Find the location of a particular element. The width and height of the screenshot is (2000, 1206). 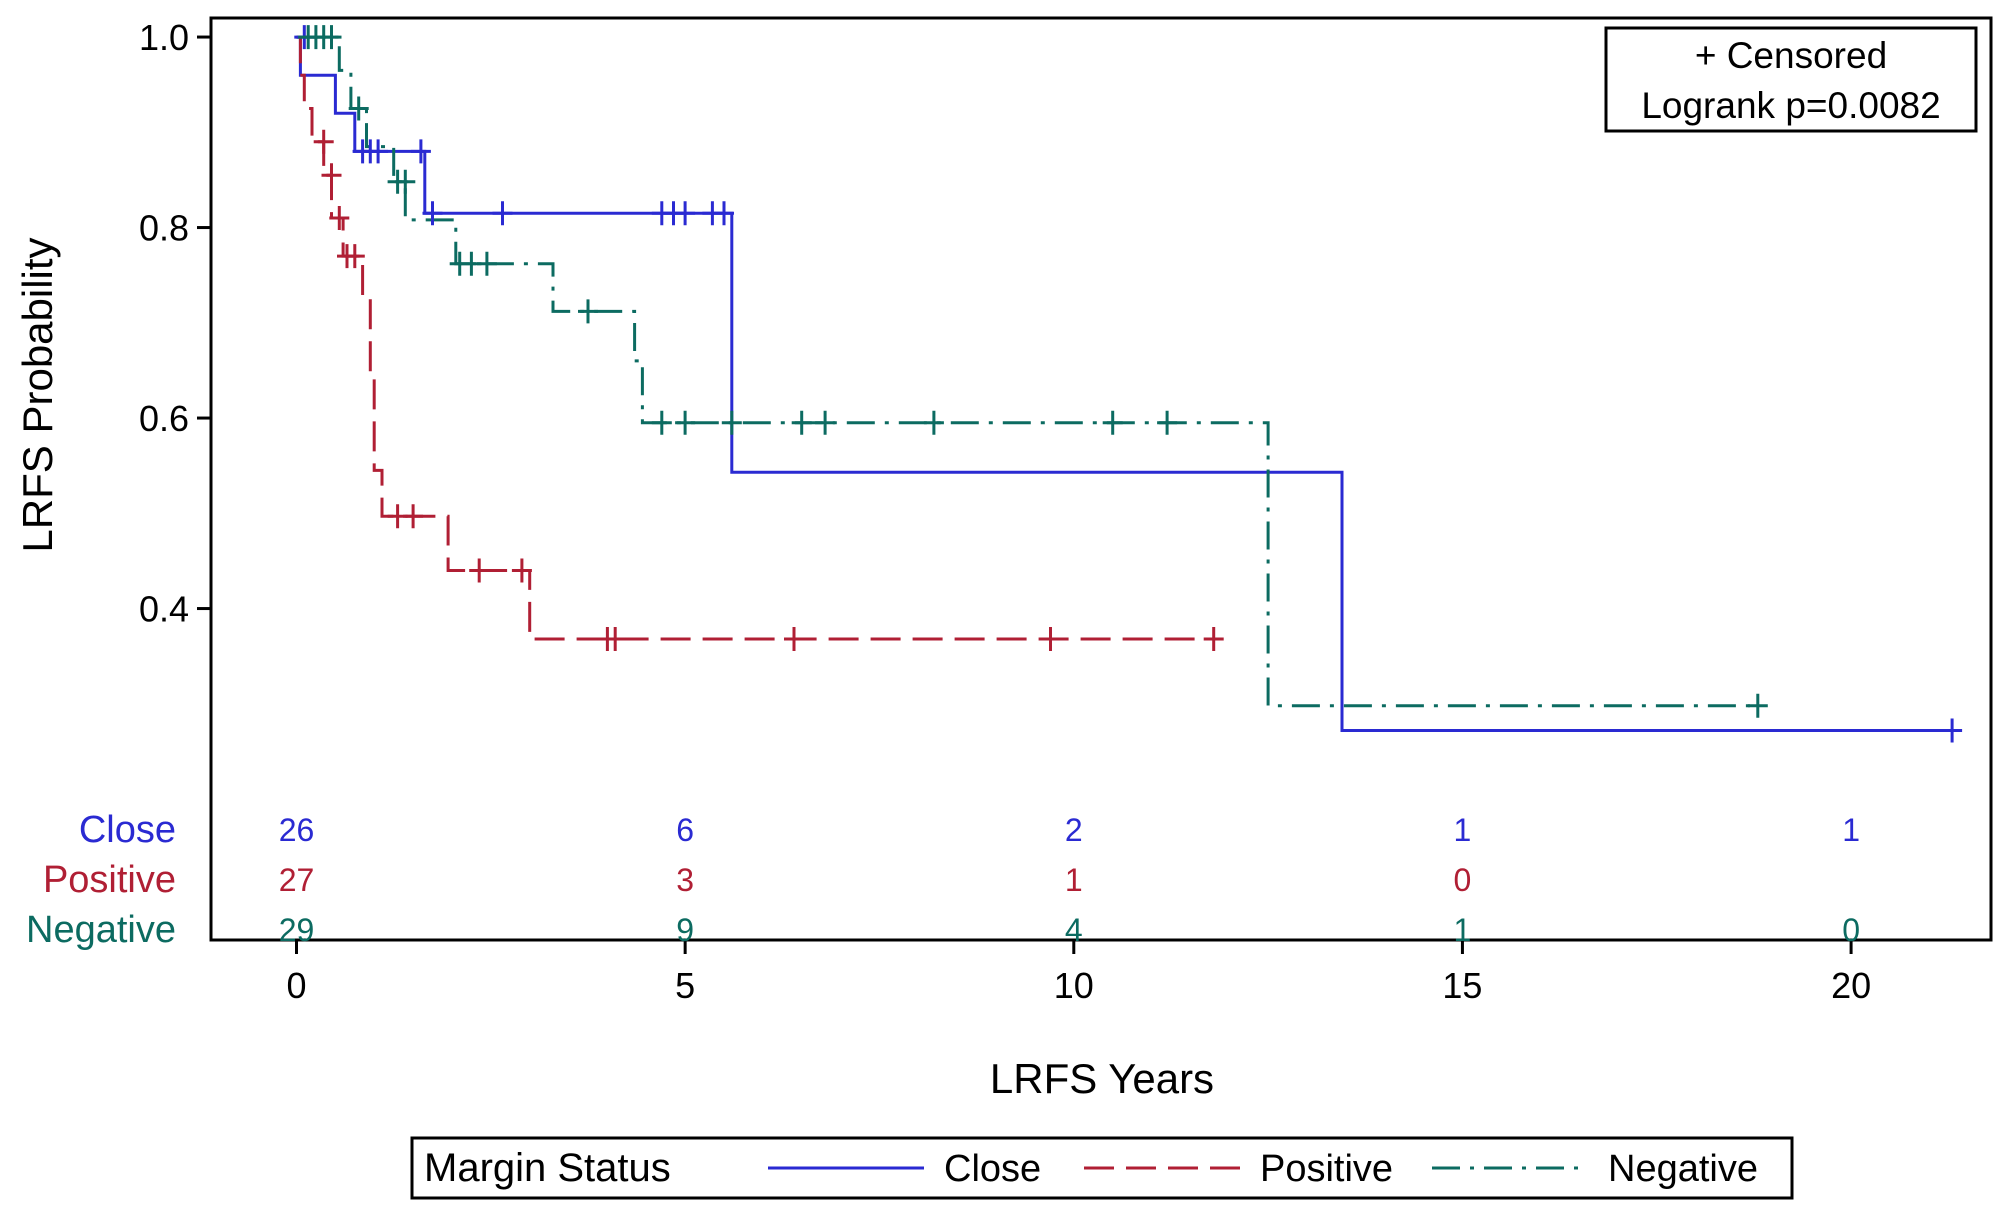

stats-inset: + Censored Logrank p=0.0082 is located at coordinates (1791, 79).